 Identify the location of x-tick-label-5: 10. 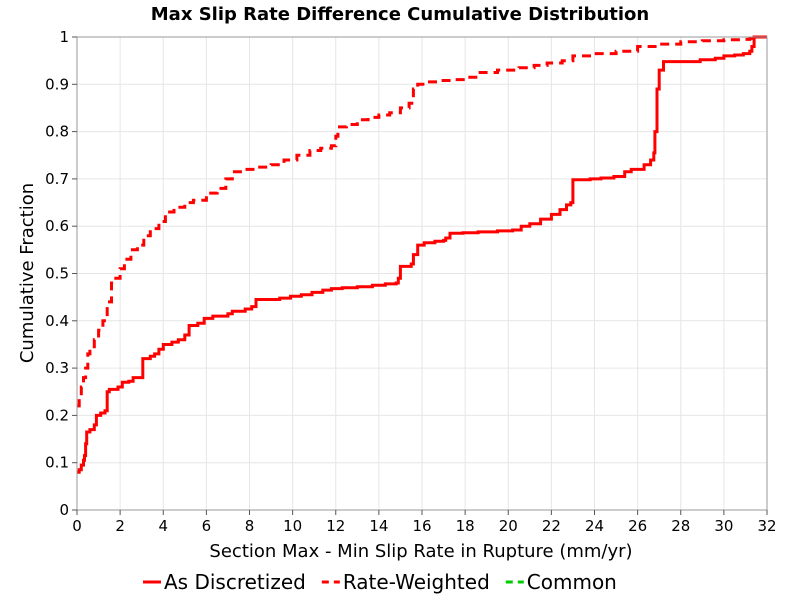
(292, 526).